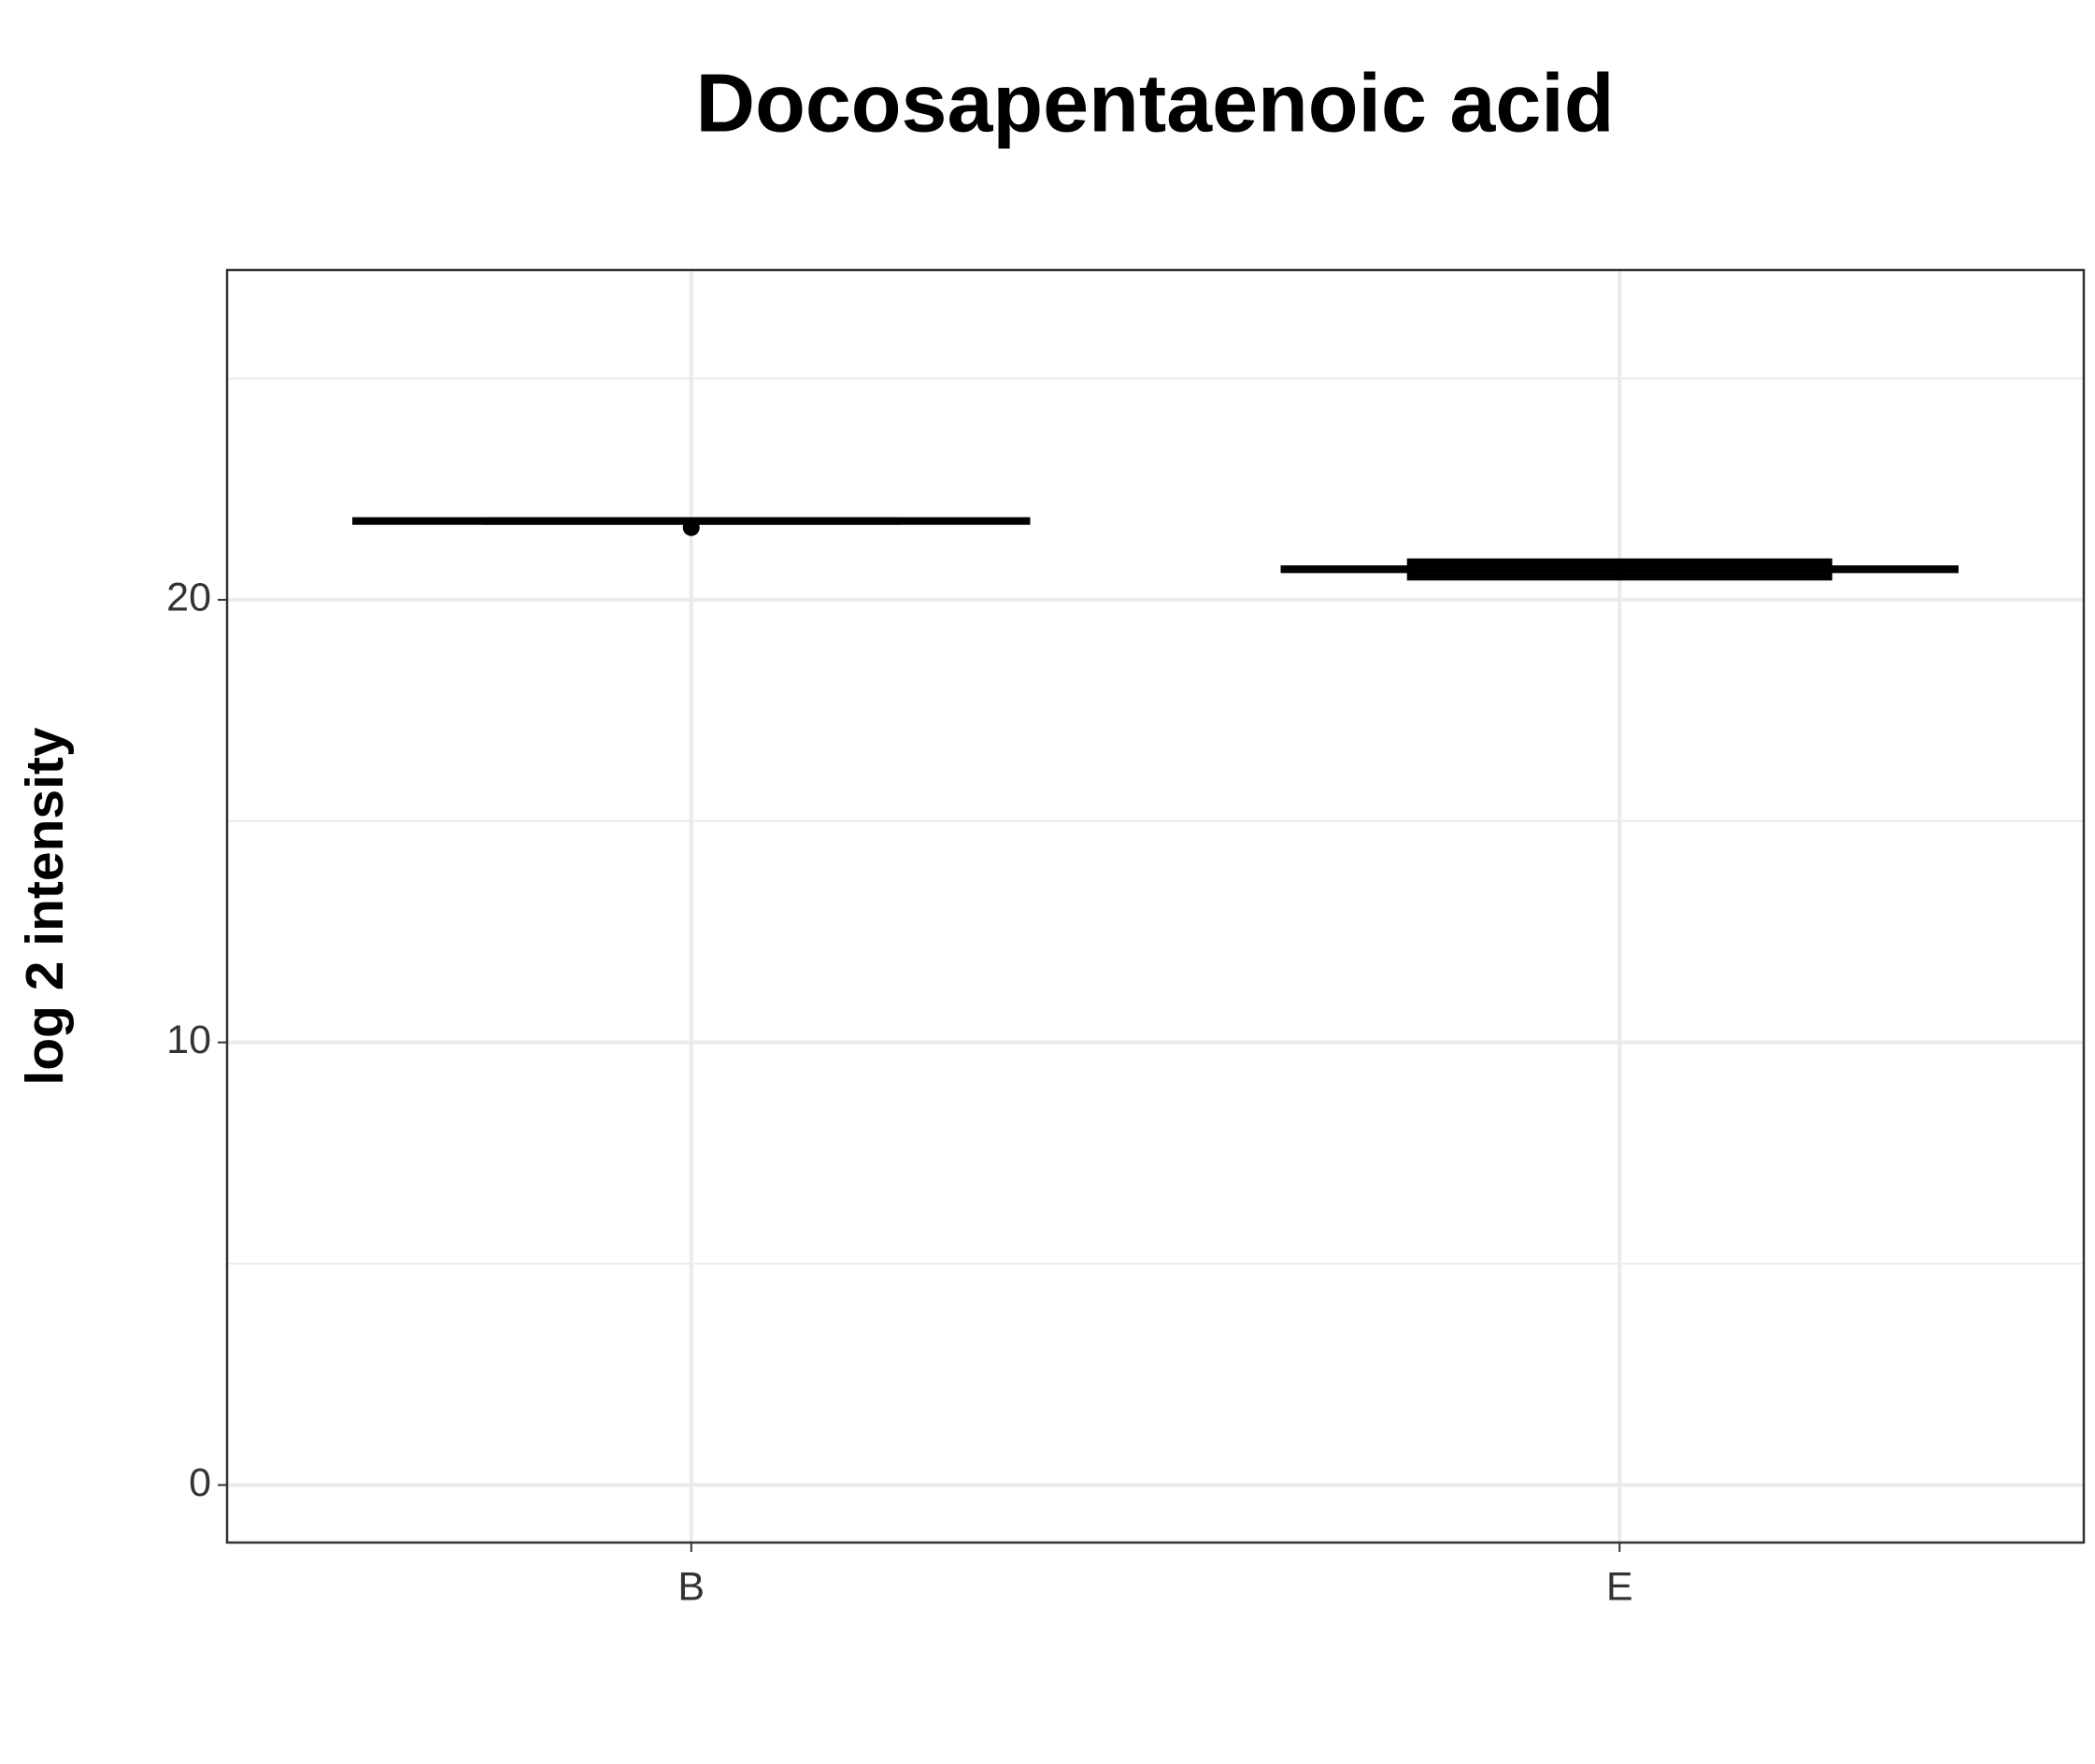 This screenshot has width=2095, height=1764. What do you see at coordinates (188, 597) in the screenshot?
I see `y-tick-label: 20` at bounding box center [188, 597].